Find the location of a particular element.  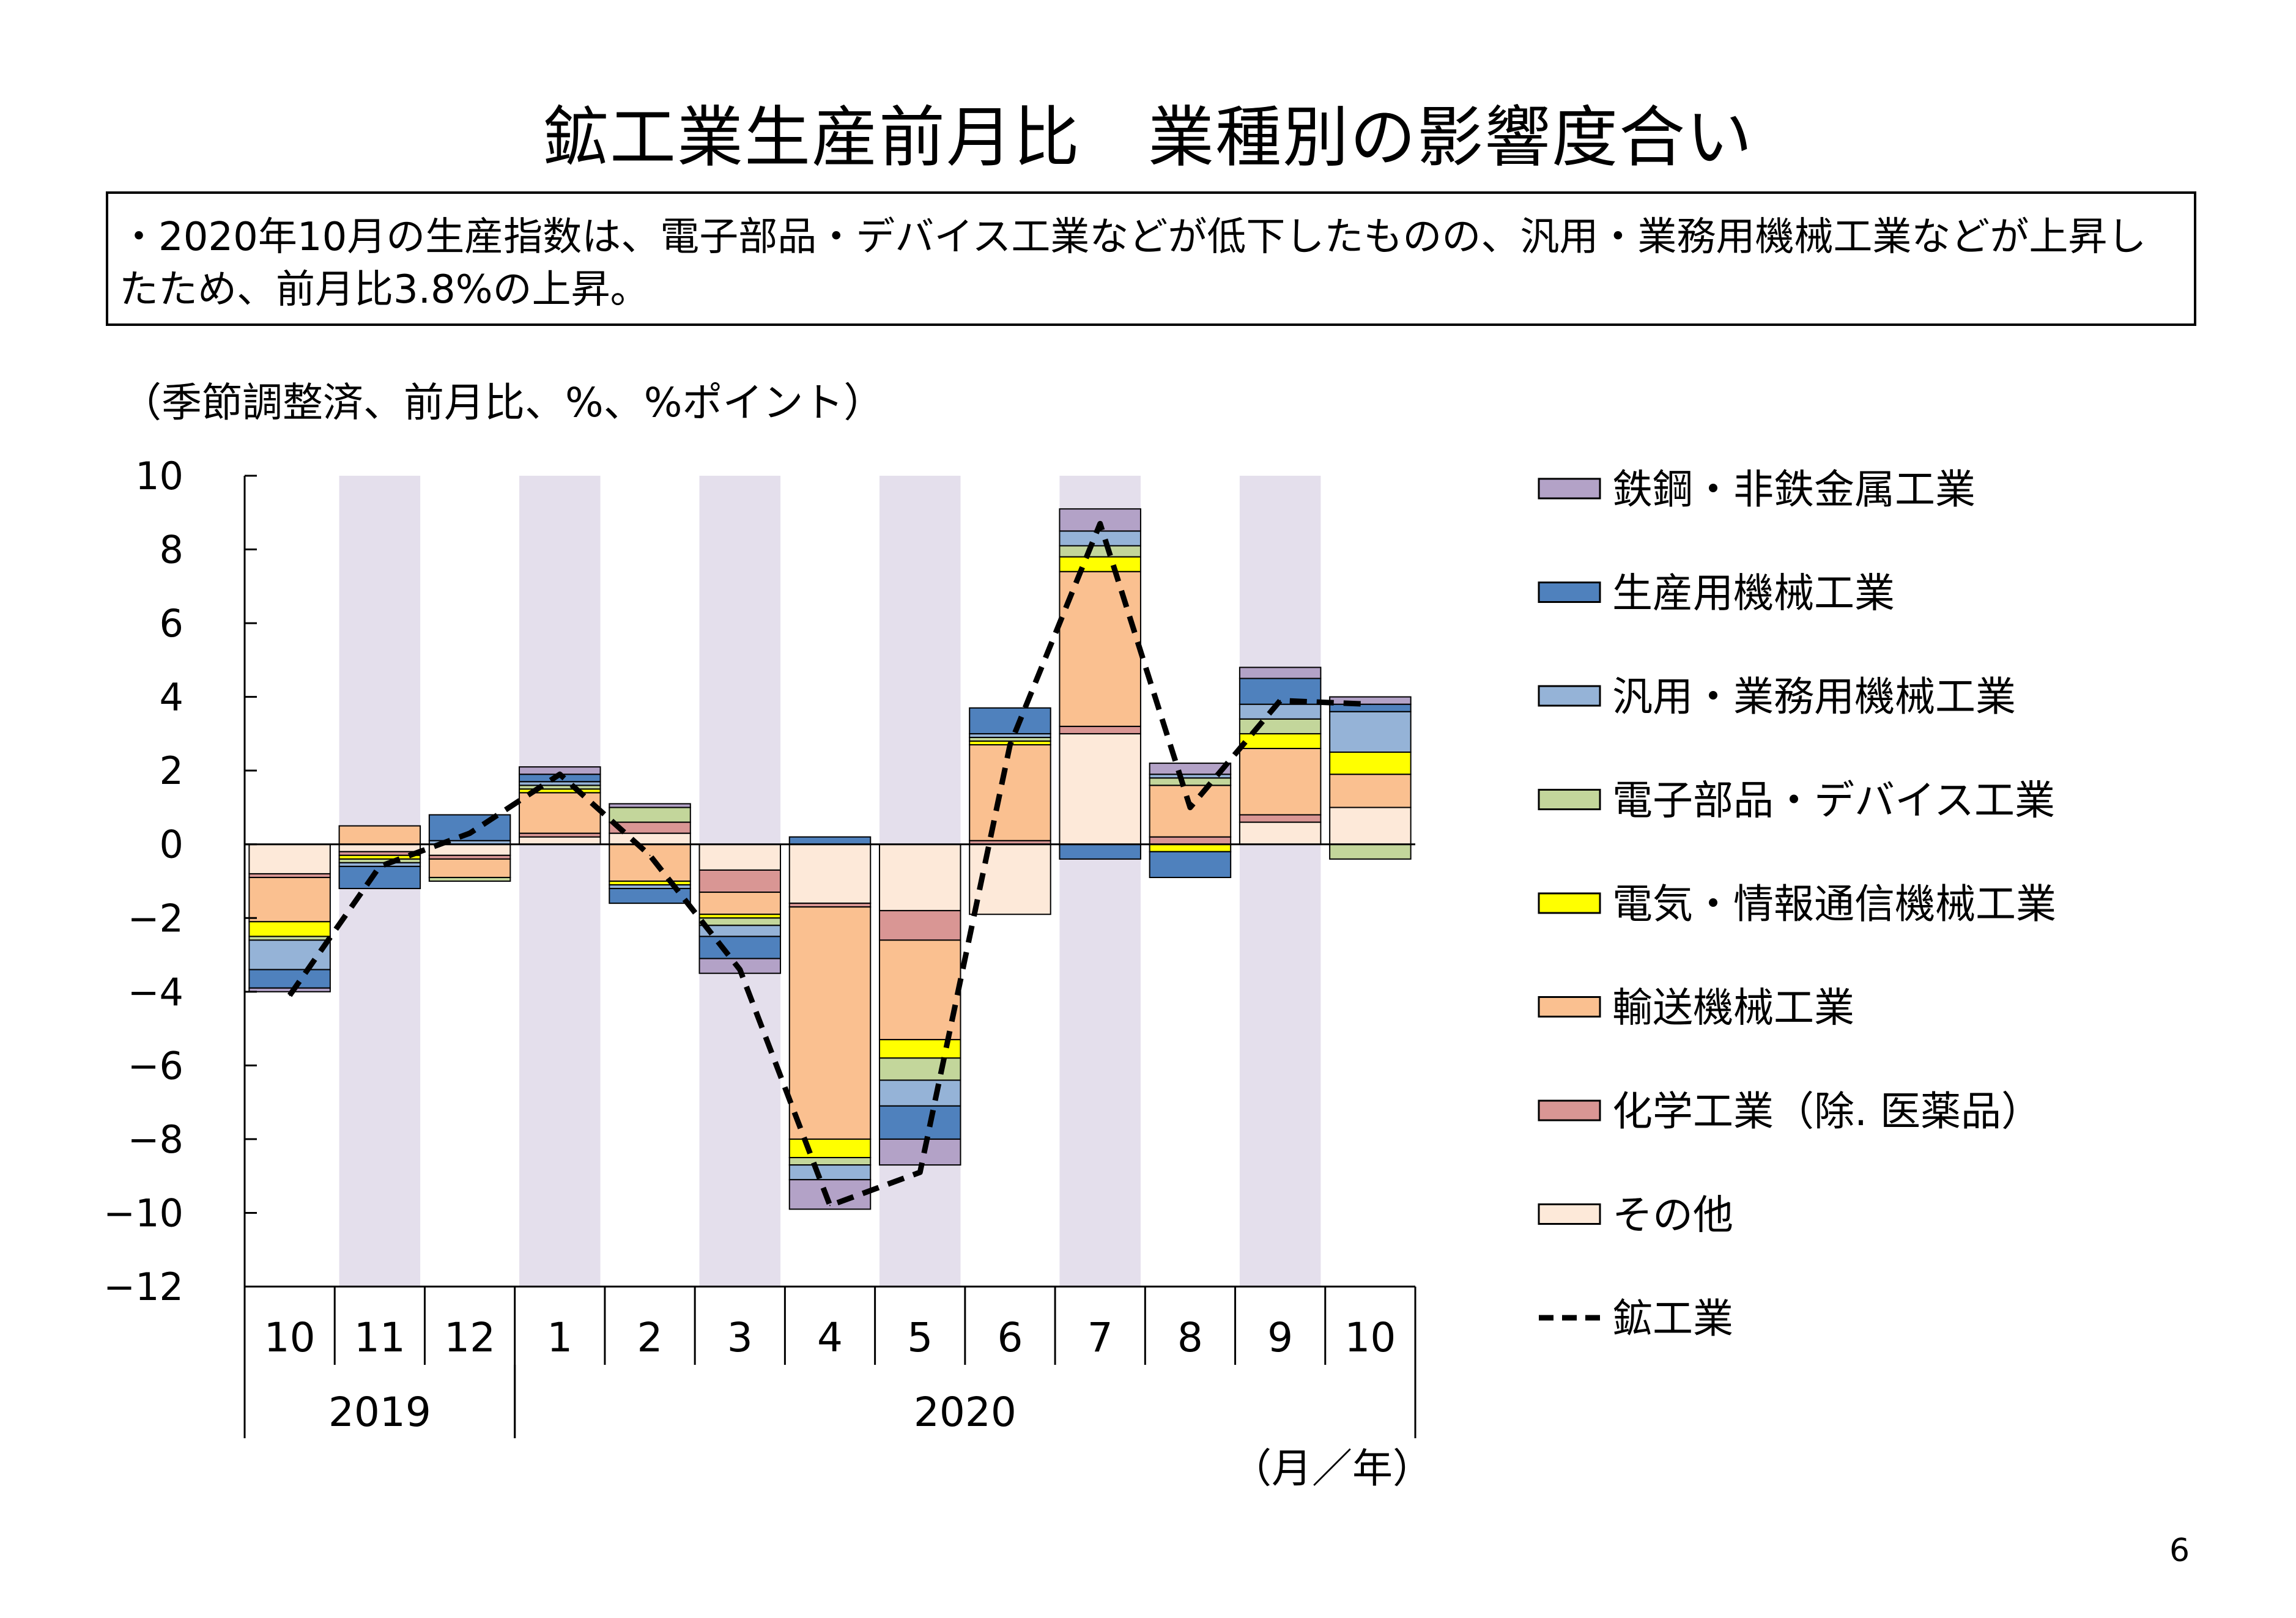

legend-label: 鉱工業 is located at coordinates (1673, 1319).